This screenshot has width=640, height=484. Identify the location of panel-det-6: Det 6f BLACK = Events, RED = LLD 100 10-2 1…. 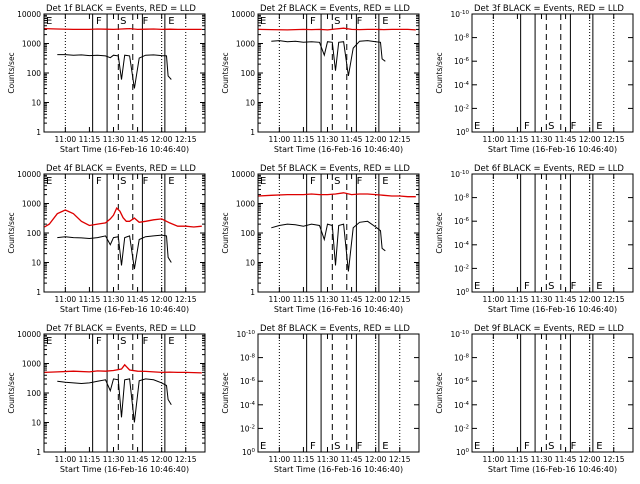
(534, 239).